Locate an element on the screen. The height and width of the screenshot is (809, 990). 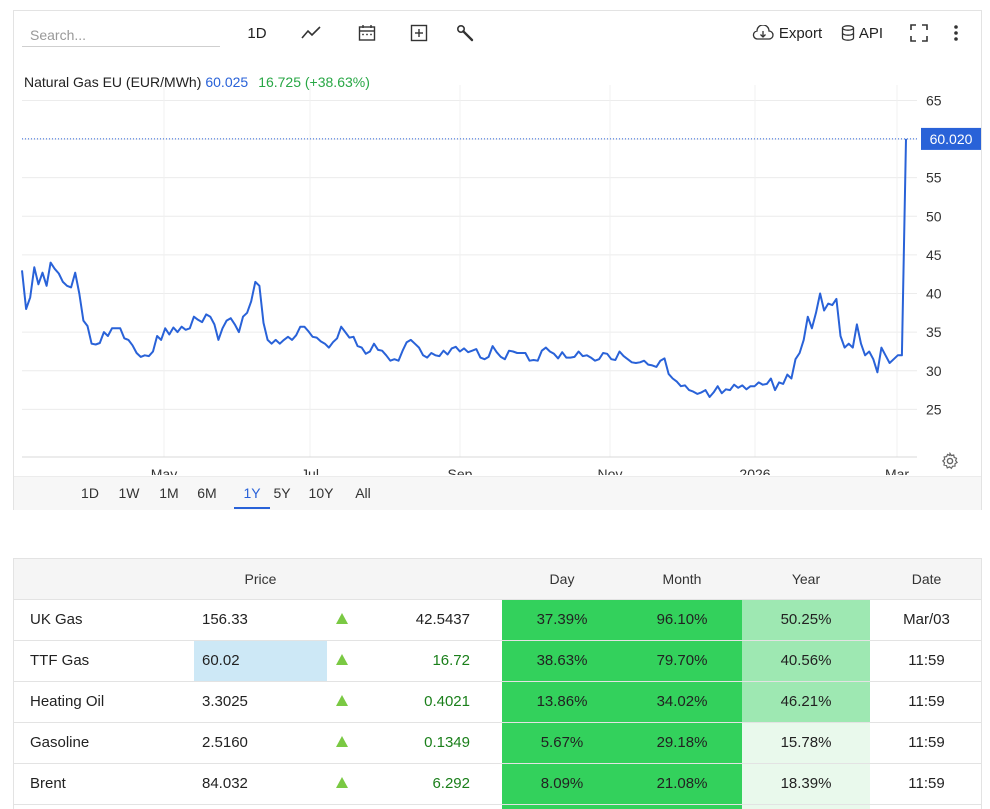
change-cell: 42.5437 is located at coordinates (429, 620).